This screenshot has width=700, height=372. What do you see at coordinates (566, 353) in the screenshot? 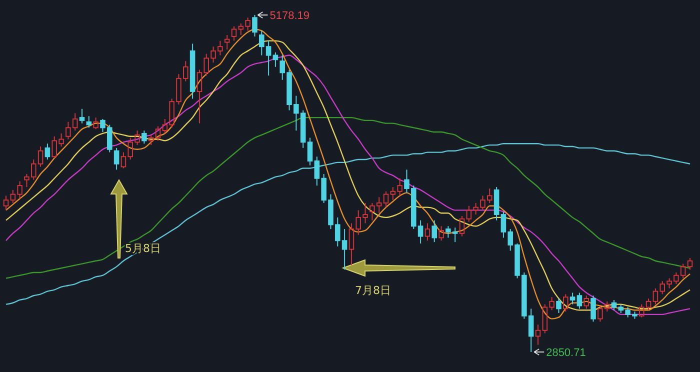
I see `annotation: 2850.71` at bounding box center [566, 353].